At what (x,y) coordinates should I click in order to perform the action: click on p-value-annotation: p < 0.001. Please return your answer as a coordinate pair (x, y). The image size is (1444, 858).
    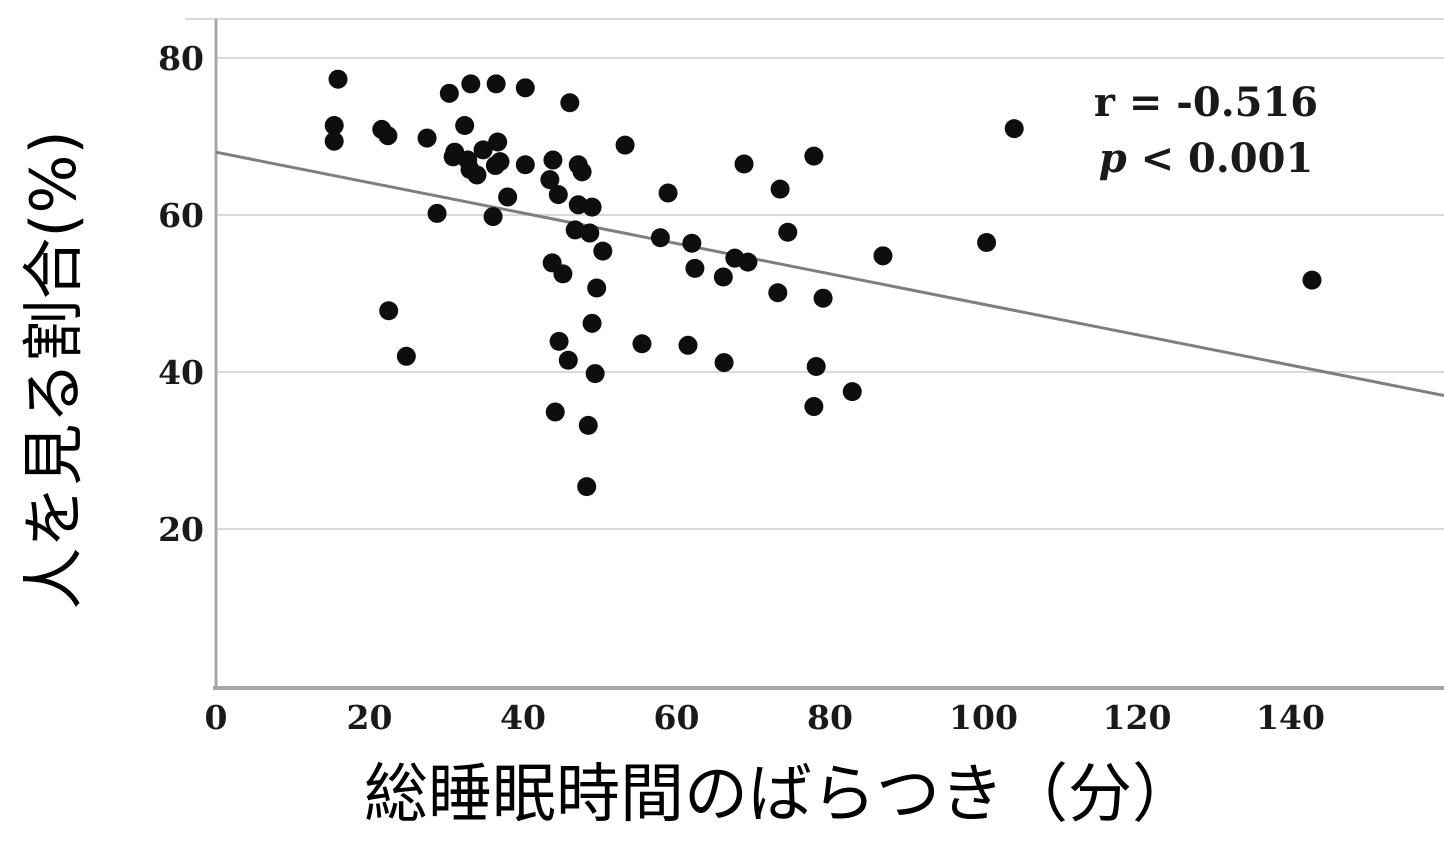
    Looking at the image, I should click on (1206, 158).